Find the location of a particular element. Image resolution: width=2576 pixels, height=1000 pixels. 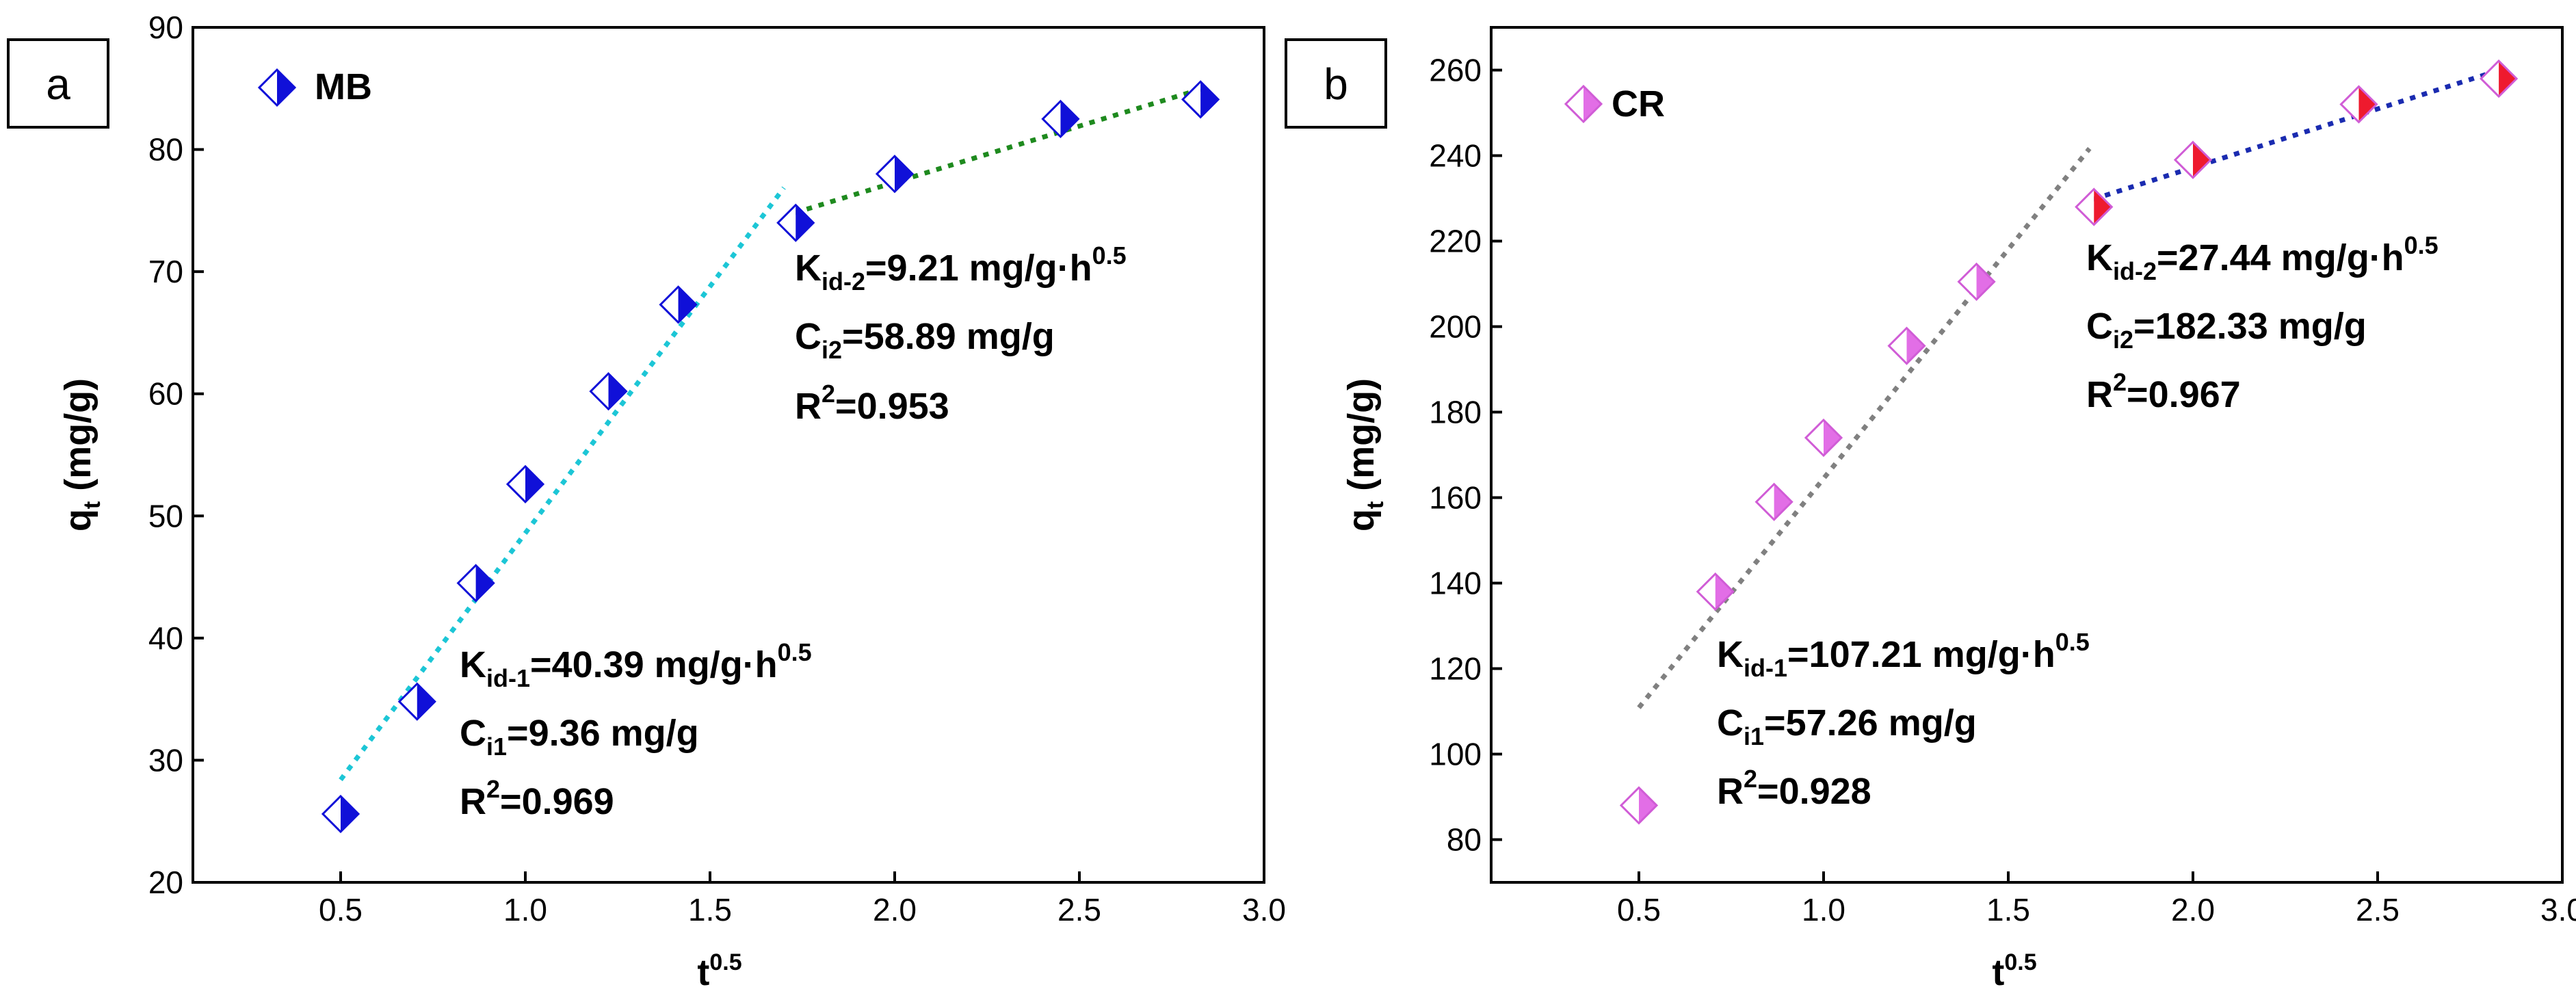

panel-a-y-tick-label: 70 is located at coordinates (165, 271).